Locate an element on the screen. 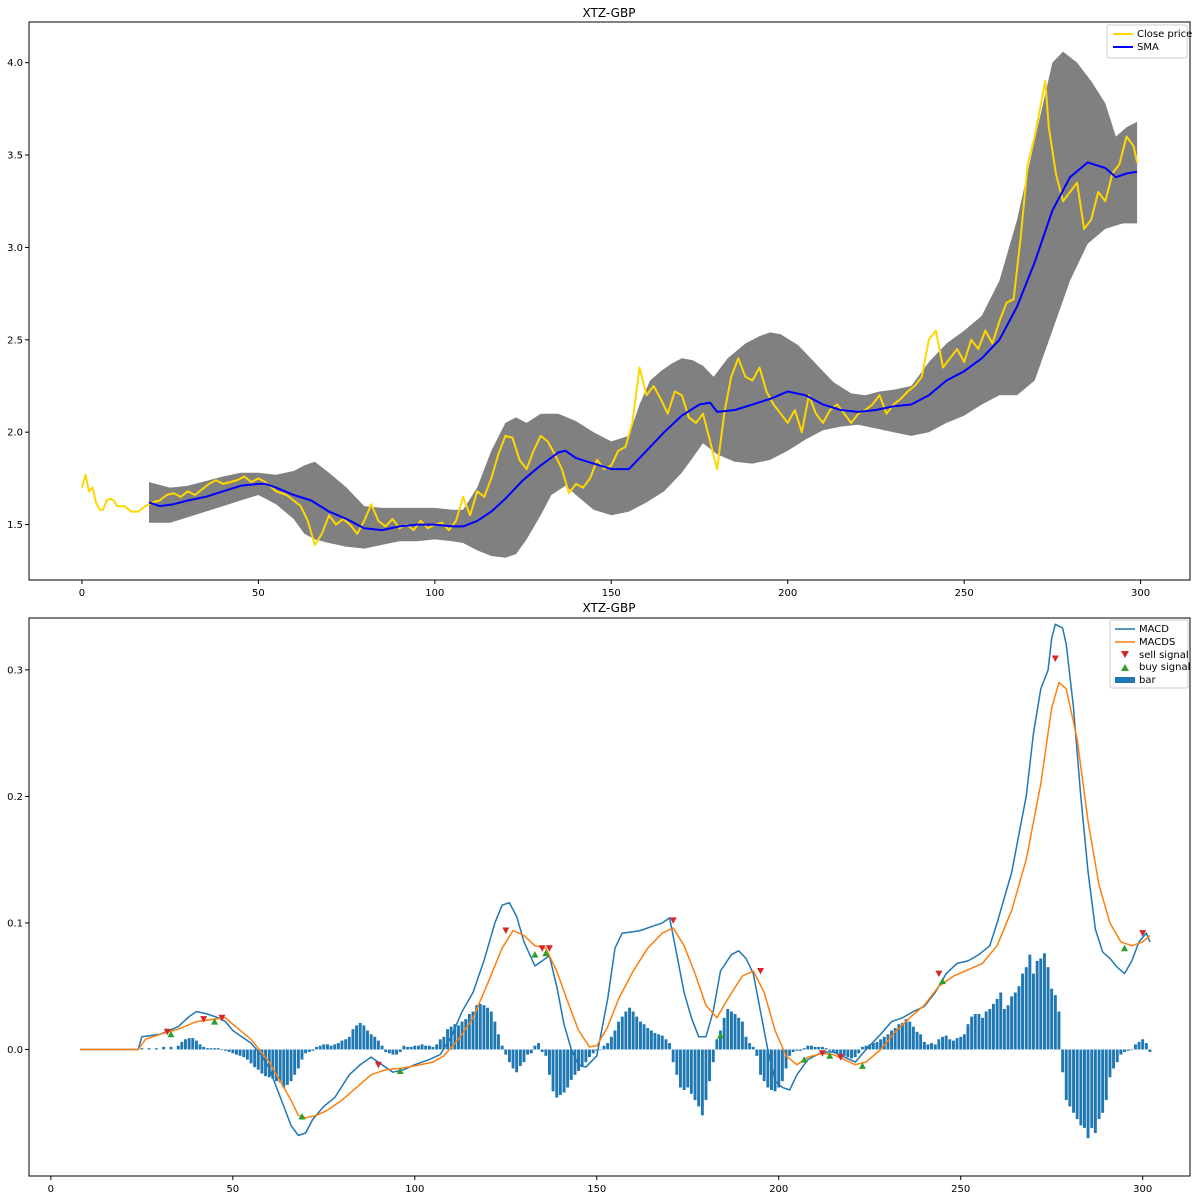 Image resolution: width=1200 pixels, height=1204 pixels. macd-bars-layer is located at coordinates (646, 1046).